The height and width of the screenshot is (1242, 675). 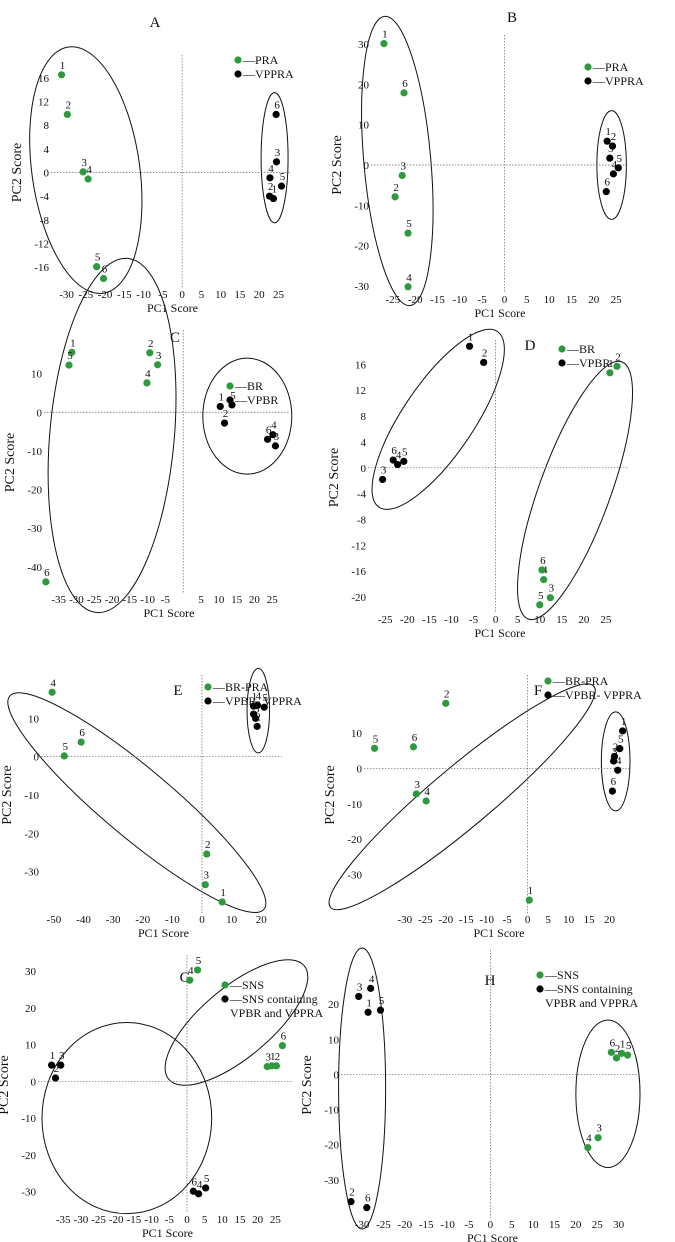 What do you see at coordinates (31, 972) in the screenshot?
I see `y-tick-label: 30` at bounding box center [31, 972].